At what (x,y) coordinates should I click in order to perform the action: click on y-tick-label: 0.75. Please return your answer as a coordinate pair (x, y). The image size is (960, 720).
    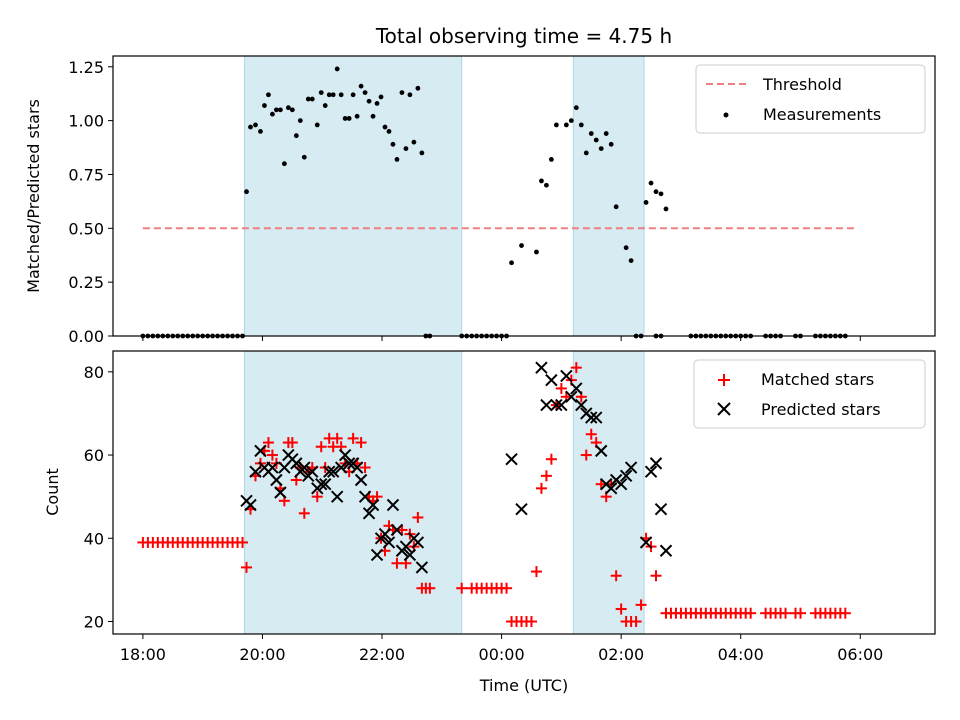
    Looking at the image, I should click on (86, 174).